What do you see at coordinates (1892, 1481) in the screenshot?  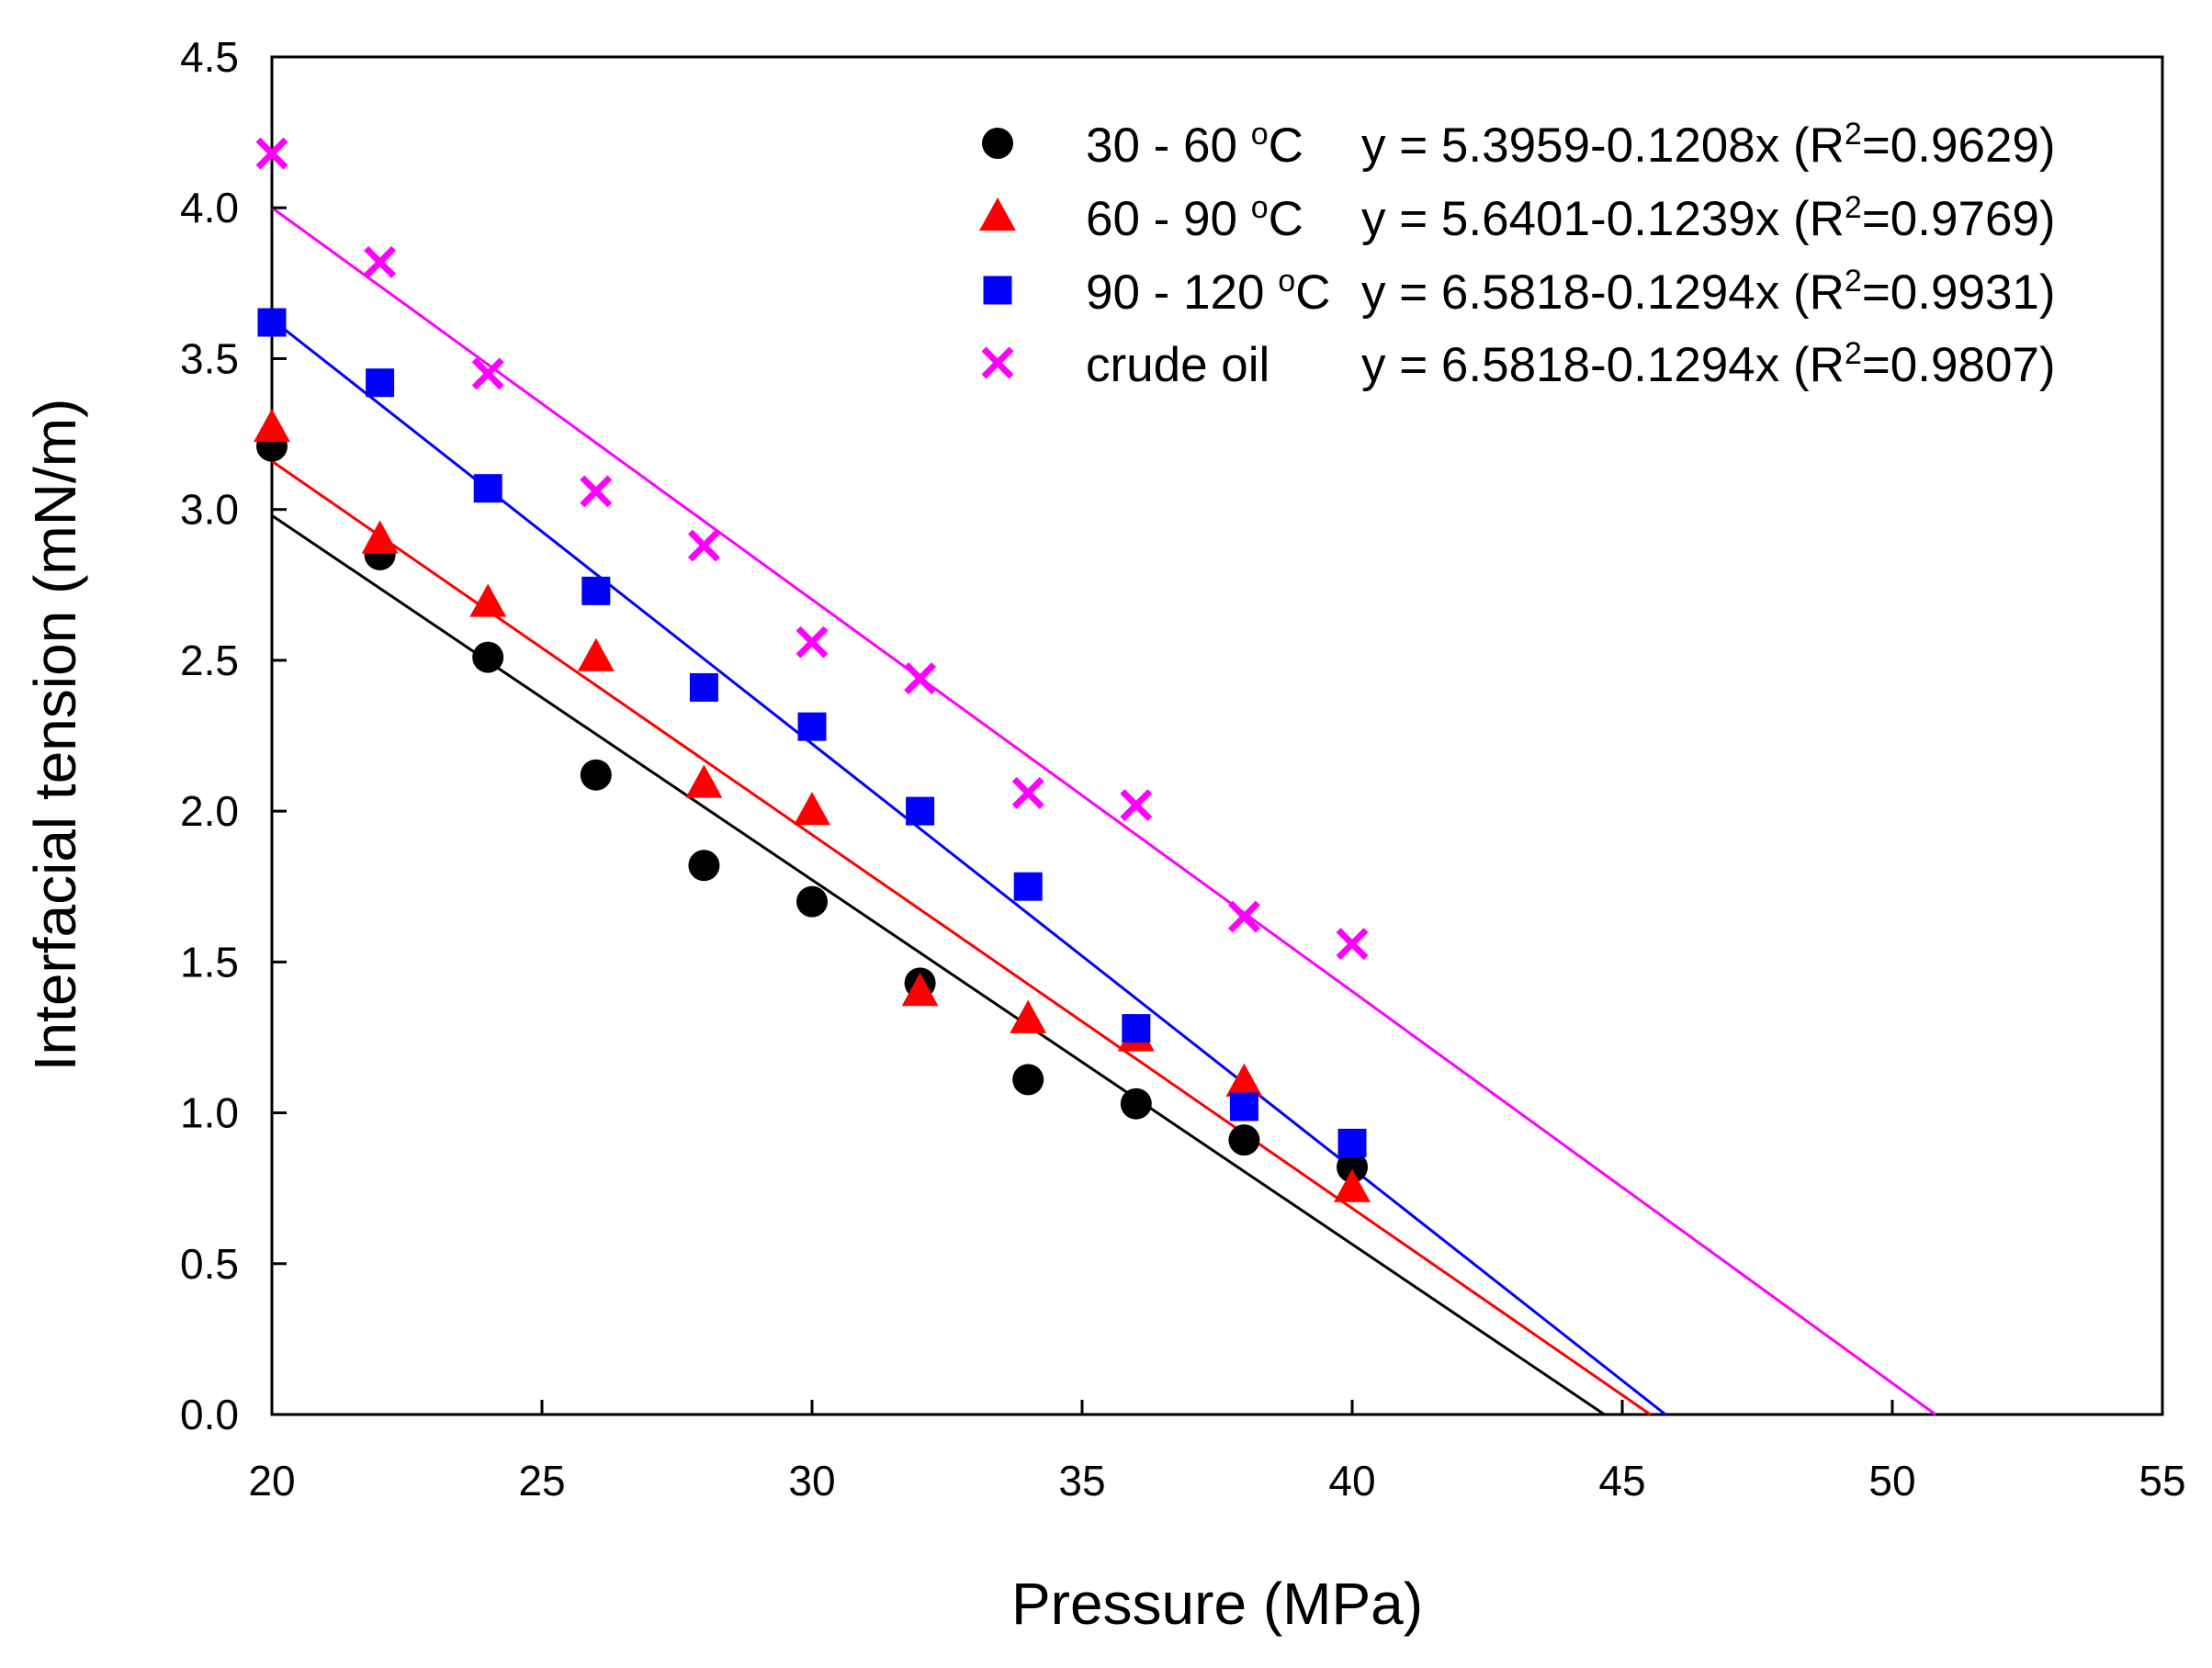 I see `x-tick-label: 50` at bounding box center [1892, 1481].